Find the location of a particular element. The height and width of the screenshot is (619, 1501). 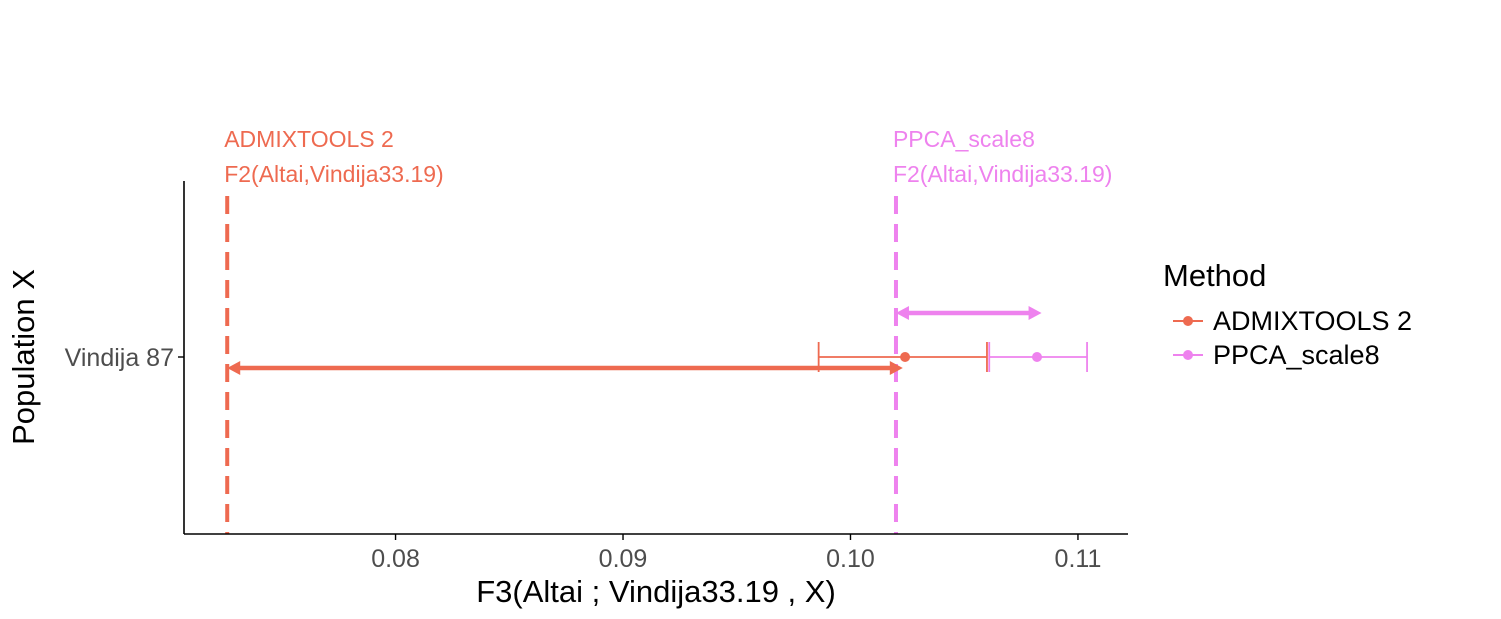

y-ticks: Vindija 87 is located at coordinates (124, 358).